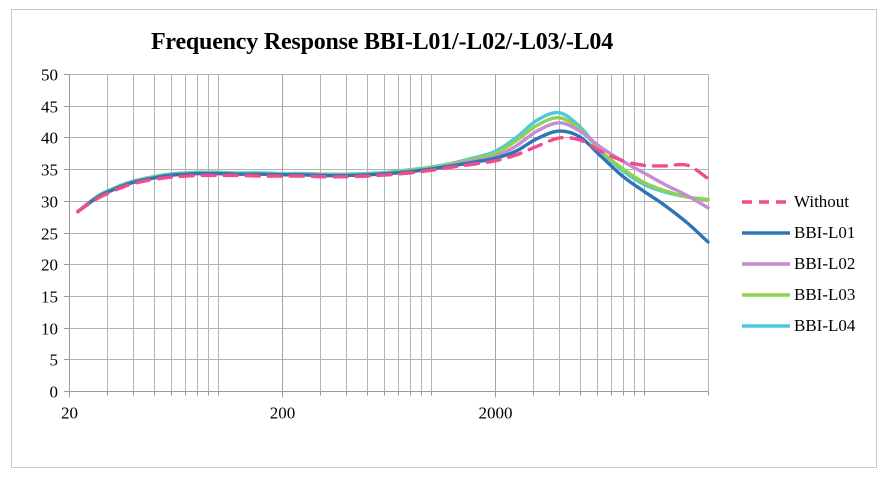 This screenshot has height=482, width=891. What do you see at coordinates (496, 413) in the screenshot?
I see `x-axis-tick-label: 2000` at bounding box center [496, 413].